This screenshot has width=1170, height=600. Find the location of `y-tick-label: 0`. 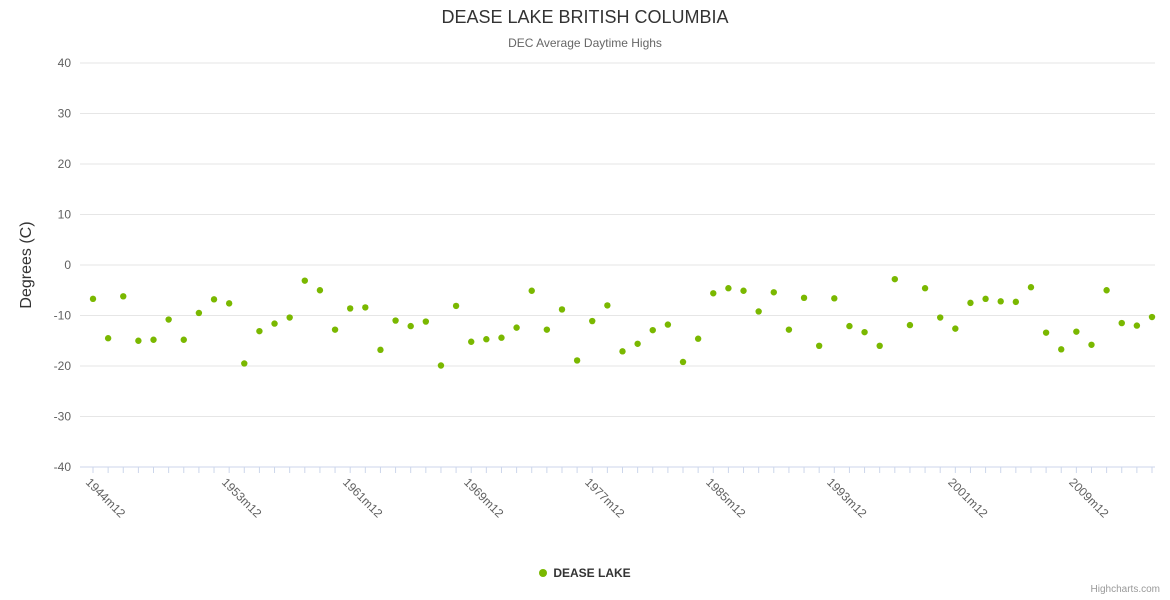

y-tick-label: 0 is located at coordinates (67, 265).